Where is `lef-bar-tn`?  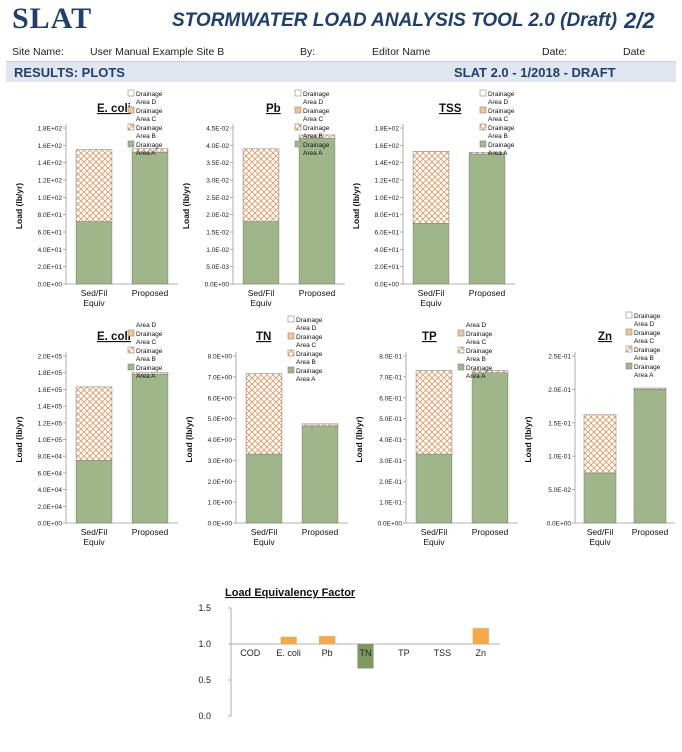
lef-bar-tn is located at coordinates (365, 656).